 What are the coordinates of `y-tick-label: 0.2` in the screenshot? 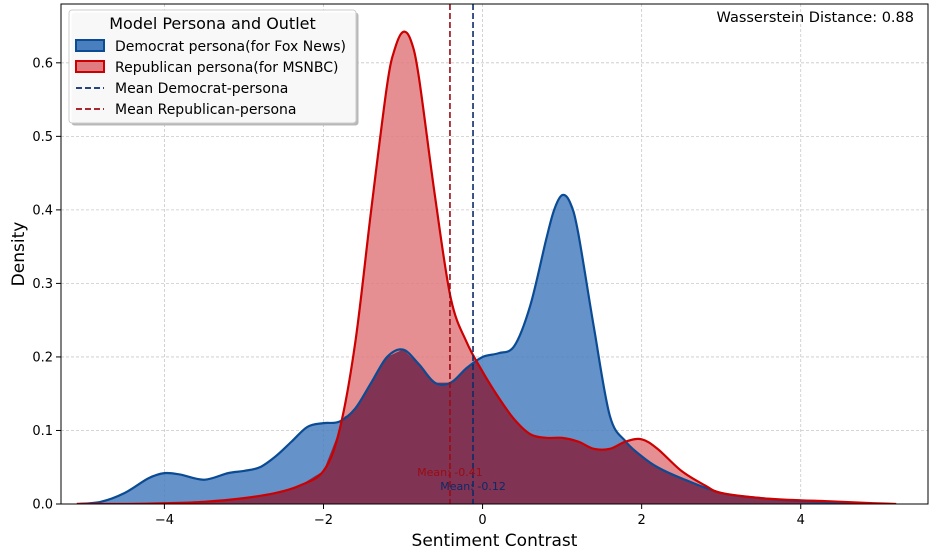 It's located at (42, 357).